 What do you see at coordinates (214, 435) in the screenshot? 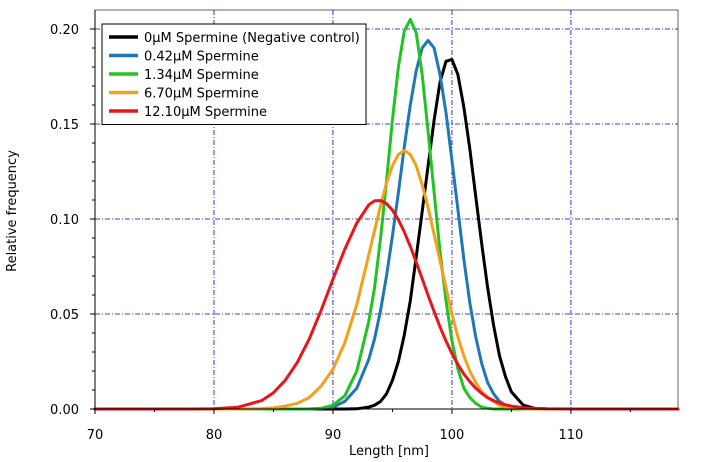
I see `x-tick-label: 80` at bounding box center [214, 435].